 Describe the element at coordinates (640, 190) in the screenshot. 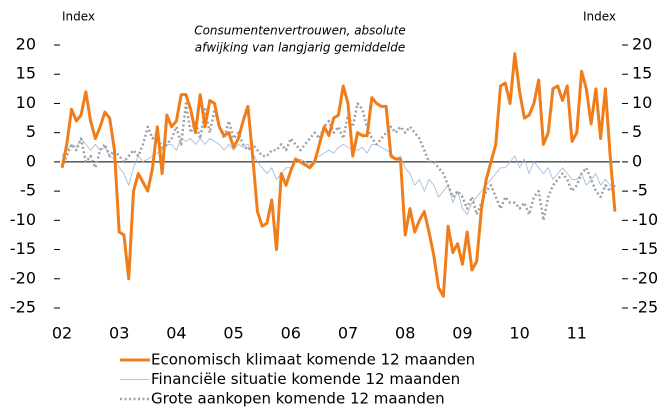

I see `y2-tick-label: -5` at that location.